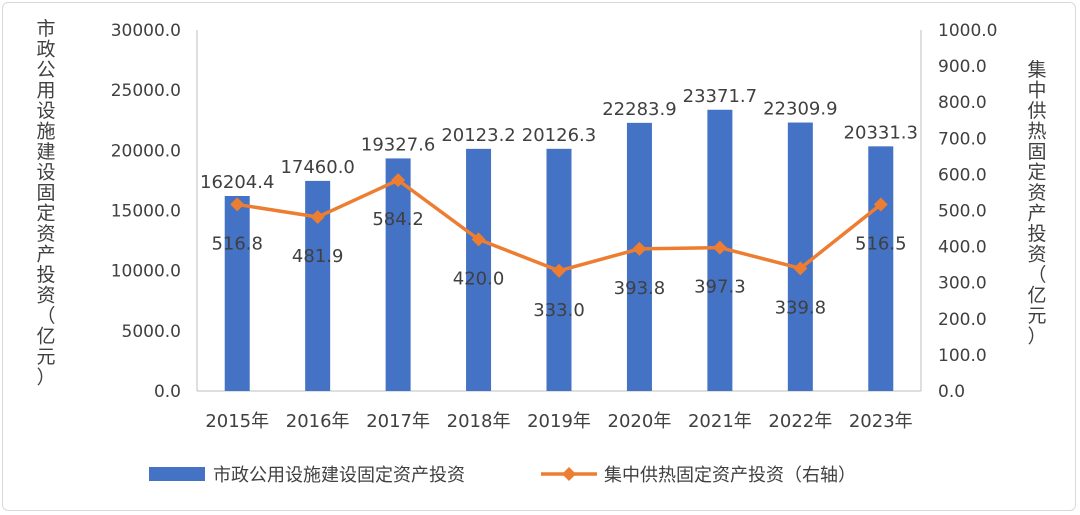  What do you see at coordinates (640, 421) in the screenshot?
I see `x-tick-label: 2020年` at bounding box center [640, 421].